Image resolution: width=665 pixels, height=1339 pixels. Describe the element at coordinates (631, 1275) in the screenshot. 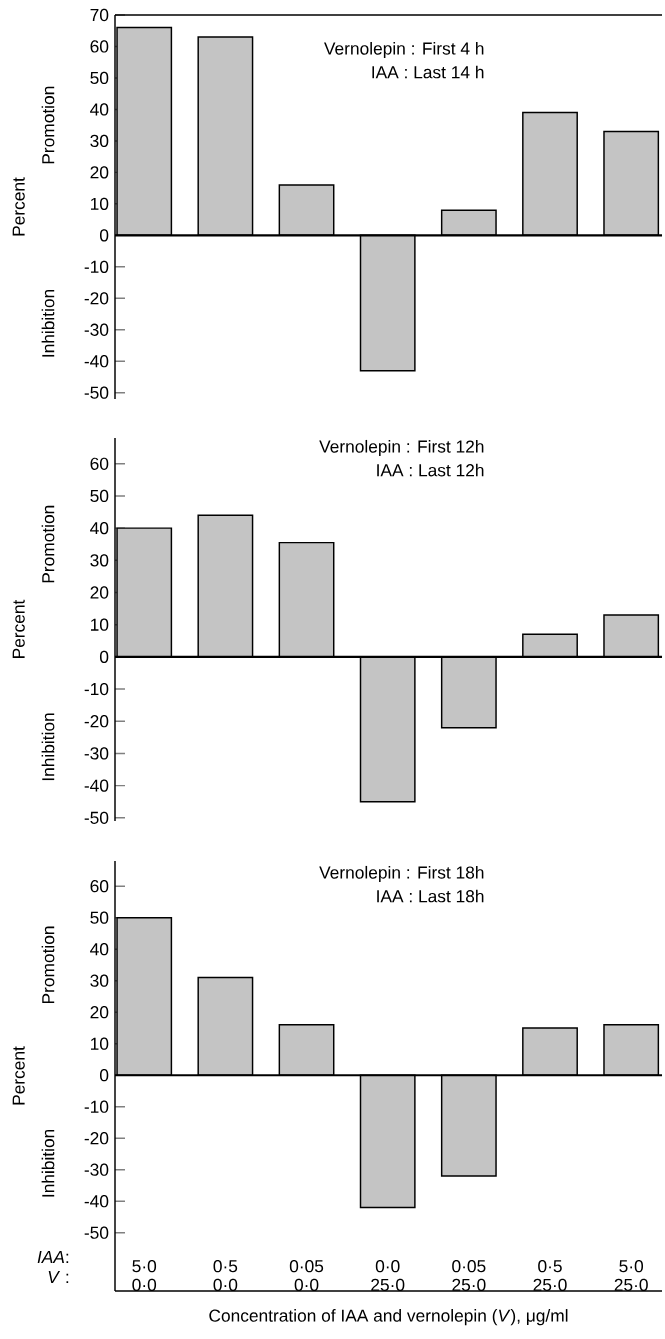

I see `x-tick-label: 5·0 25·0` at that location.